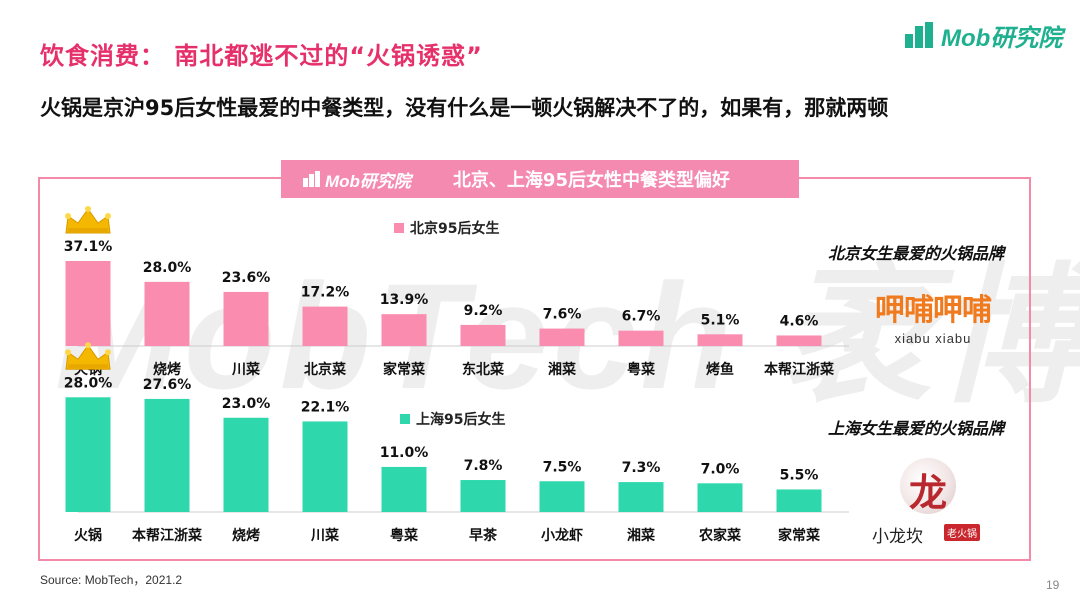  I want to click on data-label: 37.1%, so click(88, 247).